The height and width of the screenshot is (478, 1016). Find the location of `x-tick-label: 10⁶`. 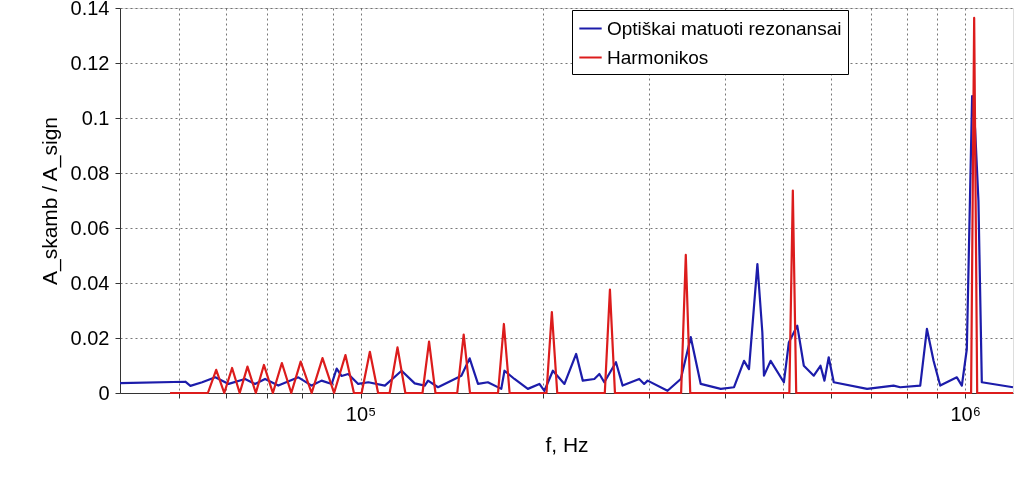

x-tick-label: 10⁶ is located at coordinates (965, 413).